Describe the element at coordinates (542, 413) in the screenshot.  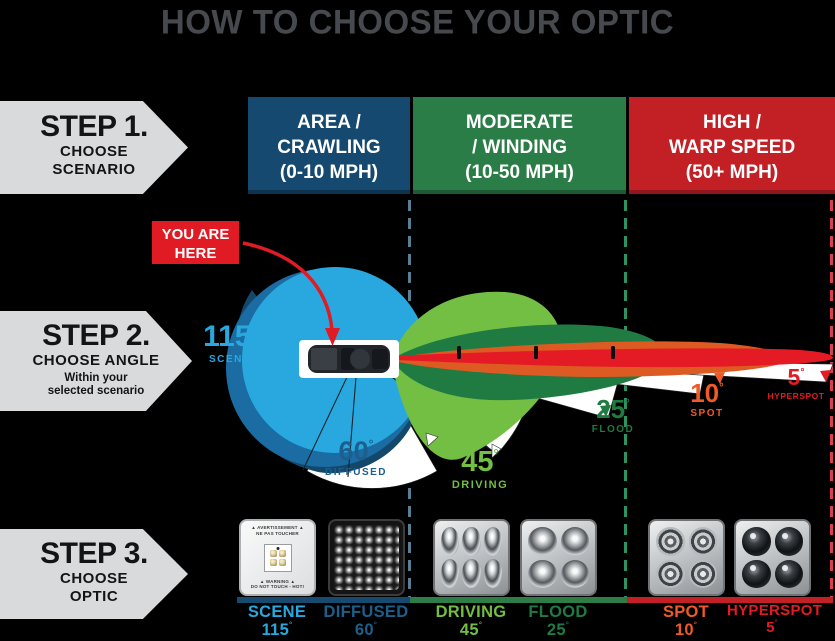
I see `angle-pointer-arrows` at that location.